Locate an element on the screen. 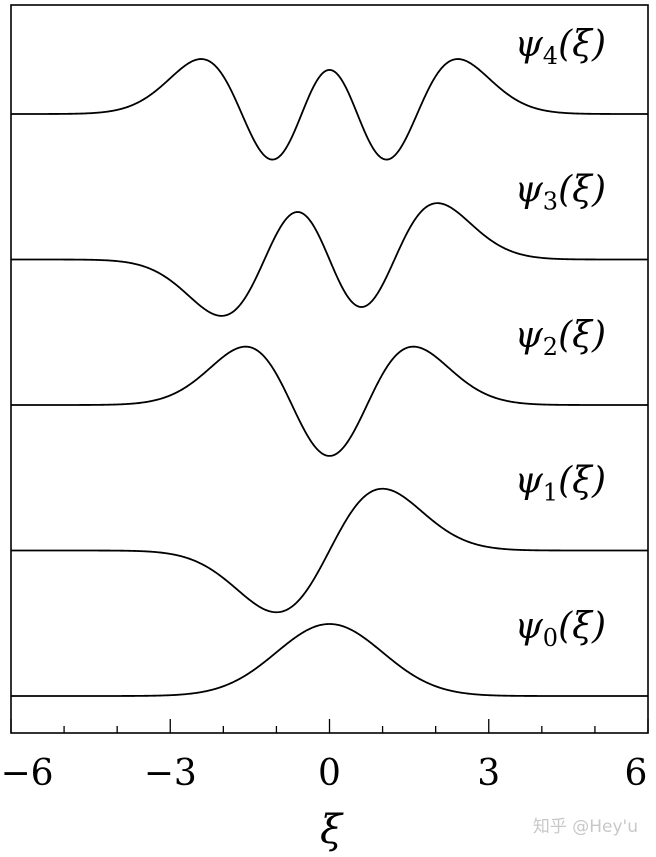  x-tick-labels-group: −6 −3 0 3 6 is located at coordinates (323, 773).